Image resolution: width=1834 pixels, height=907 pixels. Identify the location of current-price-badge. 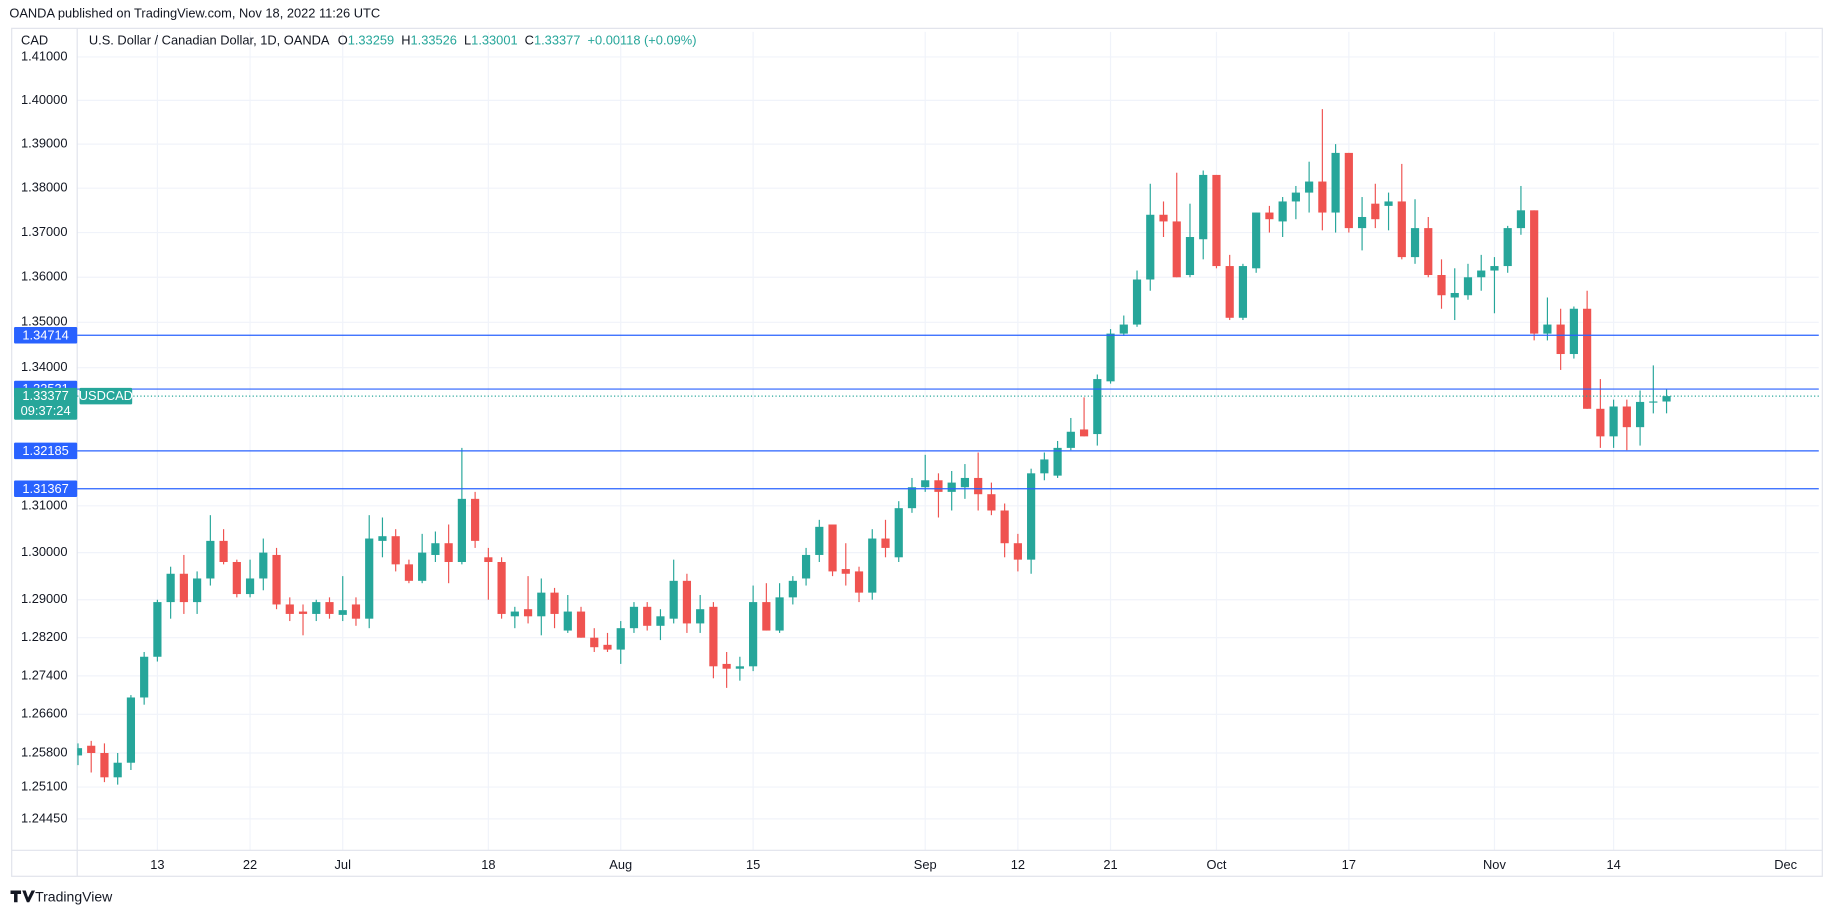
(46, 403).